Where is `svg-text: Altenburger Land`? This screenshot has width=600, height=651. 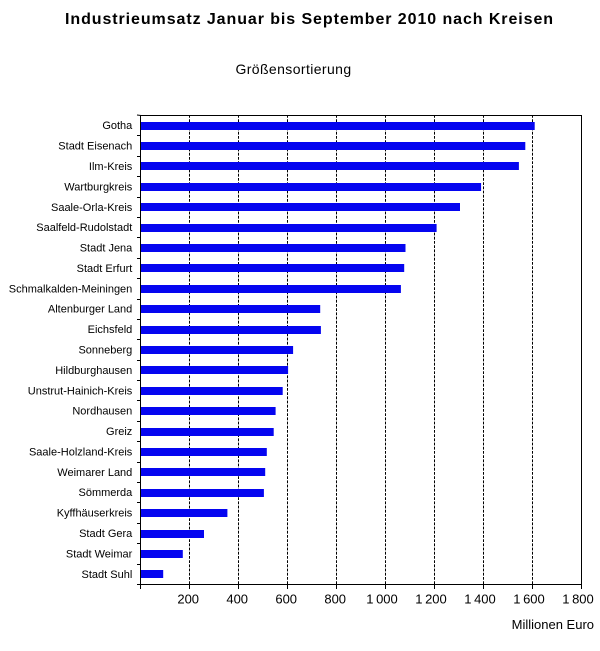
svg-text: Altenburger Land is located at coordinates (90, 310).